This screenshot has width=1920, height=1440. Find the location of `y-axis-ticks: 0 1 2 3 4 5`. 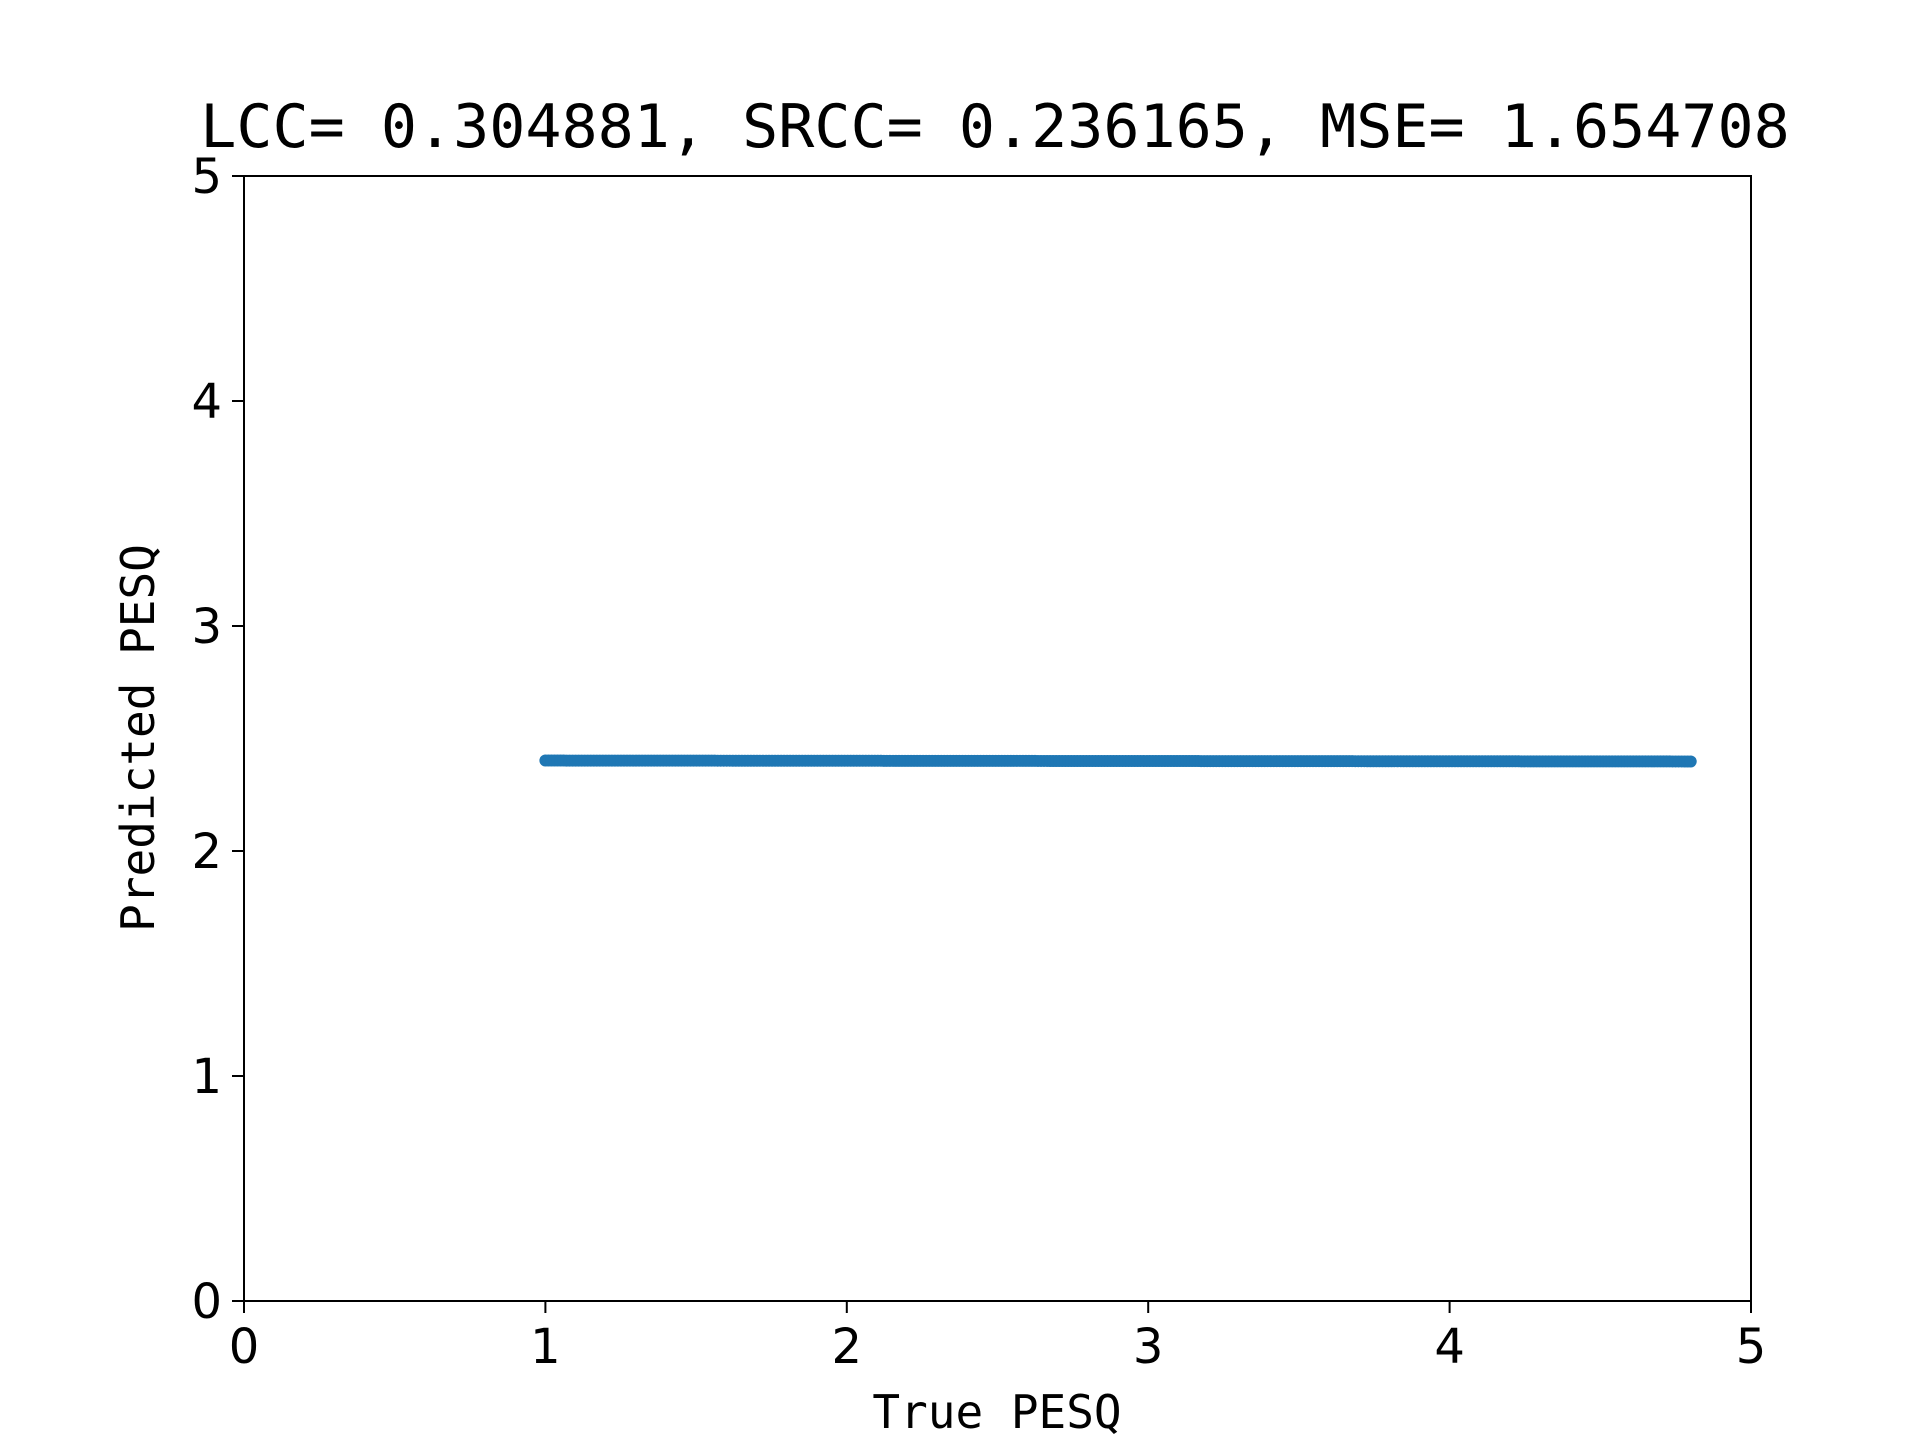

y-axis-ticks: 0 1 2 3 4 5 is located at coordinates (217, 739).